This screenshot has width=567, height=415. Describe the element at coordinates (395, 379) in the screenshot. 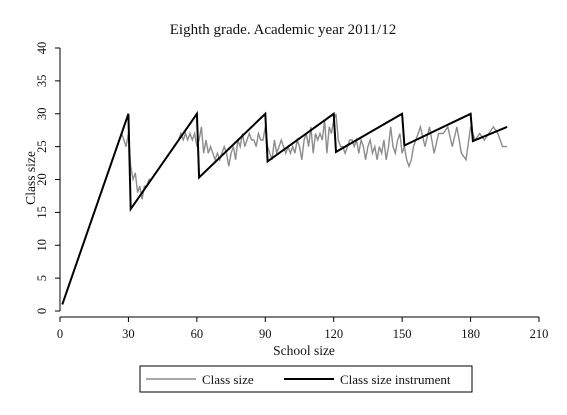

I see `legend-label: Class size instrument` at that location.